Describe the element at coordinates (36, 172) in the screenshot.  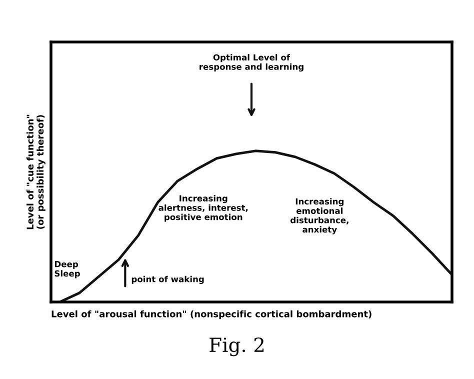
I see `y-axis-title: Level of "cue function" (or possibility thereof)` at that location.